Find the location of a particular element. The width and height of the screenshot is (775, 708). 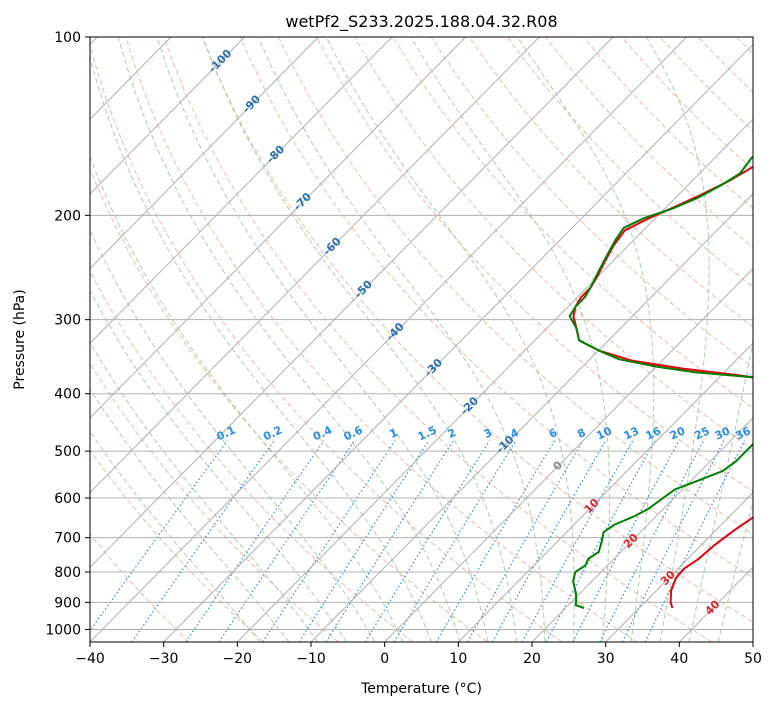

y-tick-label: 700 is located at coordinates (67, 539).